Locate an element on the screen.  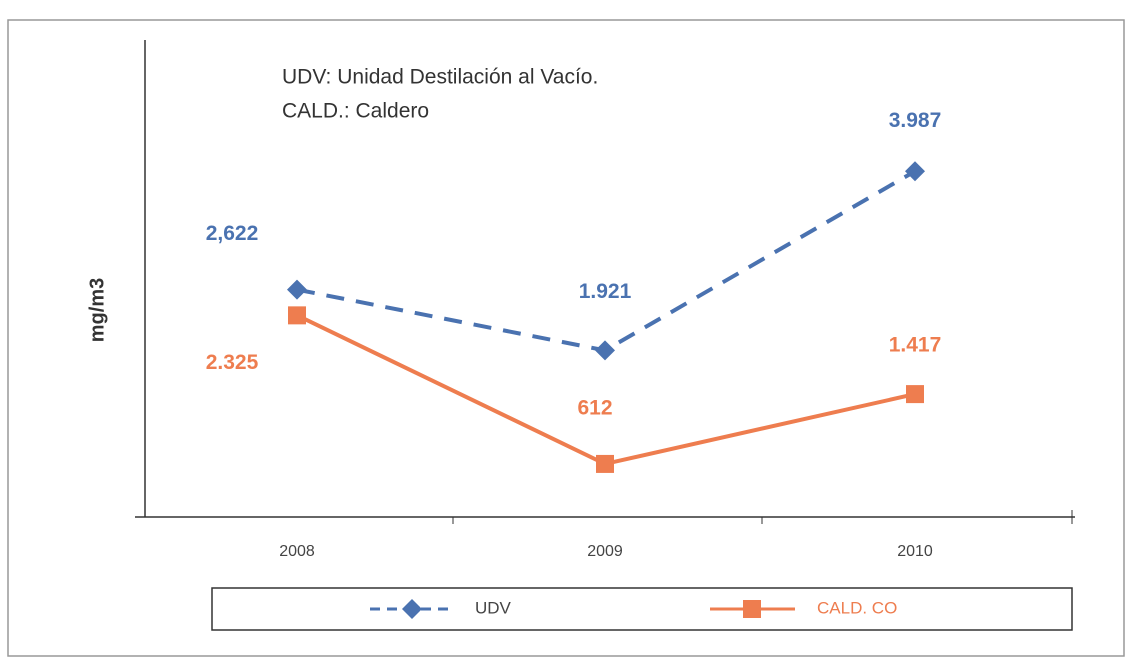
line is located at coordinates (606, 390).